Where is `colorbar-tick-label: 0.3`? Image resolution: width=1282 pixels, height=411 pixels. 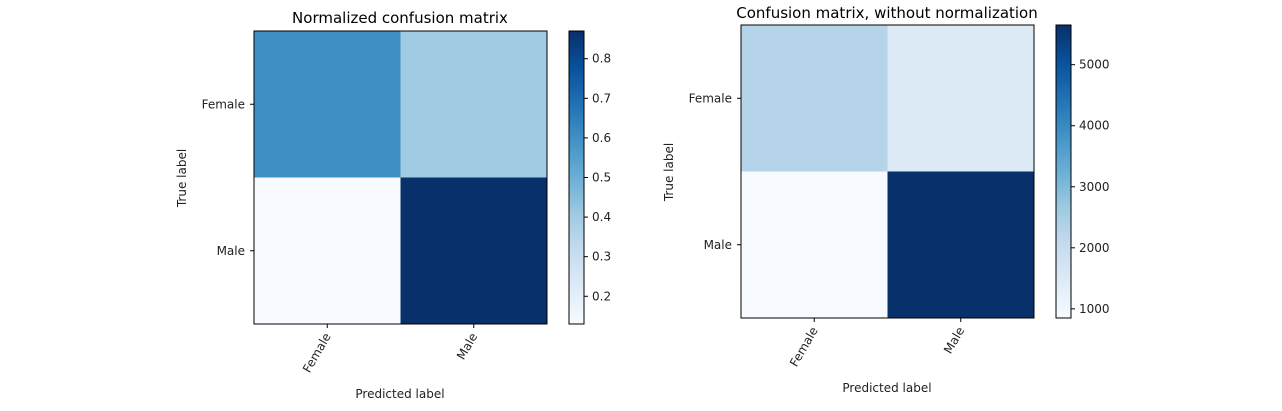
colorbar-tick-label: 0.3 is located at coordinates (601, 257).